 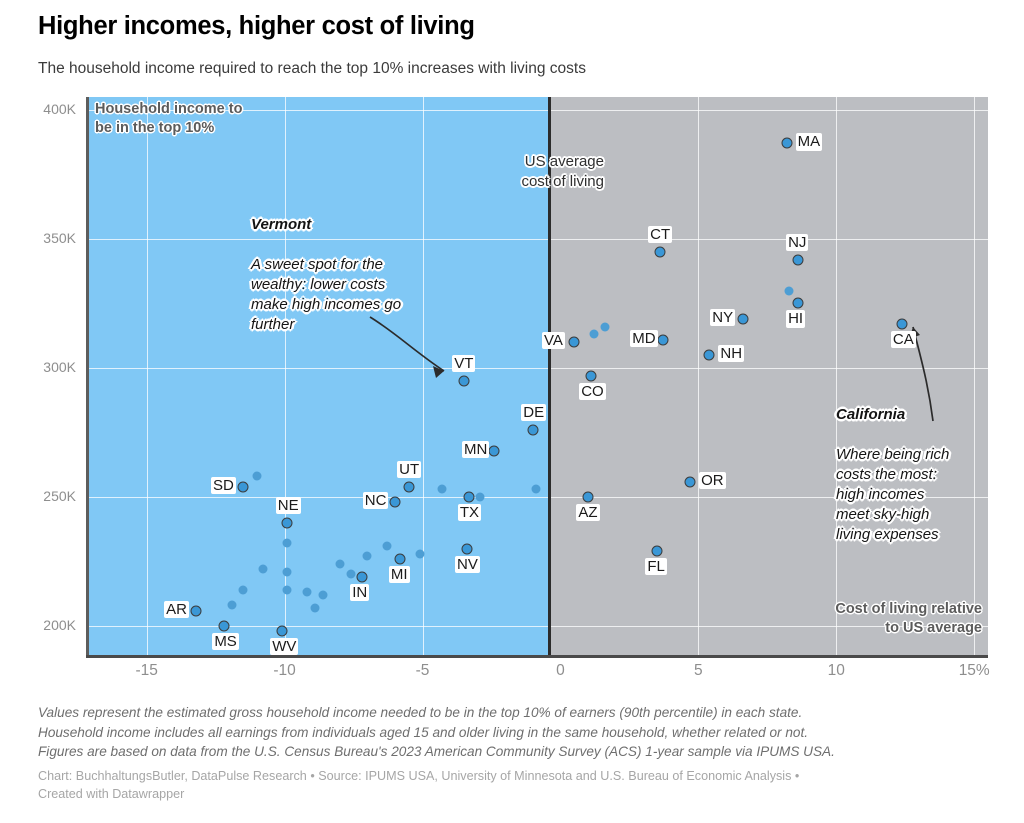 I want to click on point-label-fl: FL, so click(x=656, y=567).